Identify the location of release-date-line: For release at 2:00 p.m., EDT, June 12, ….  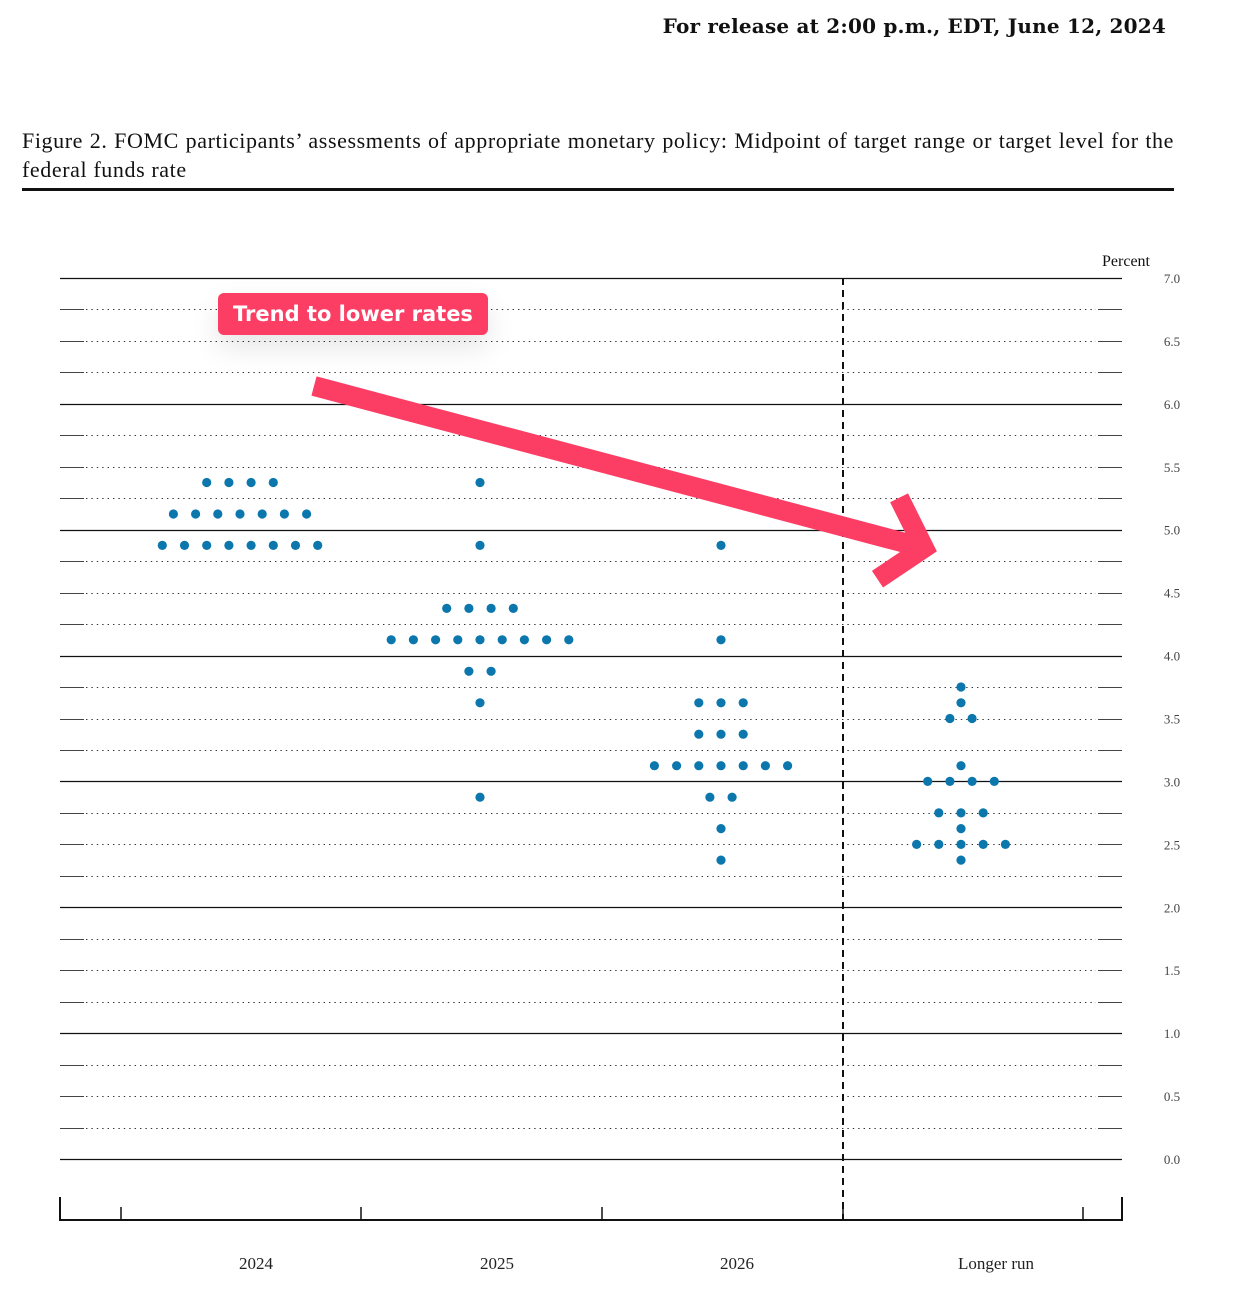
(914, 26).